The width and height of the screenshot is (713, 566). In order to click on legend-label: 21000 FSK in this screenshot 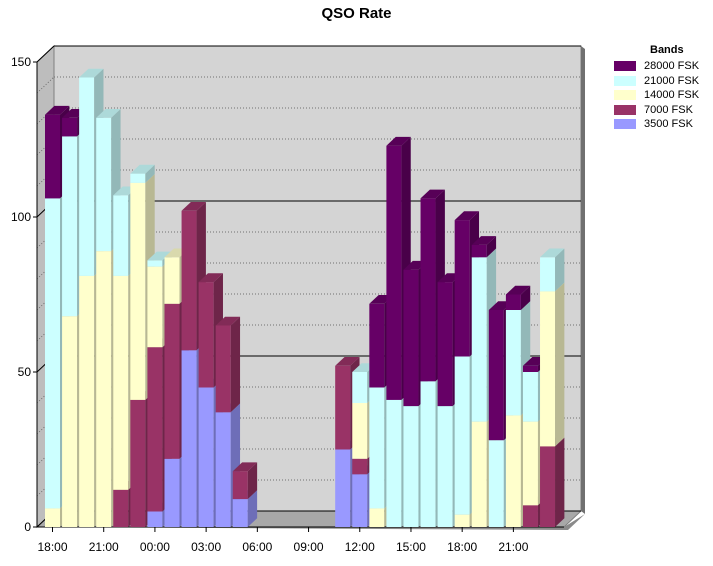, I will do `click(672, 80)`.